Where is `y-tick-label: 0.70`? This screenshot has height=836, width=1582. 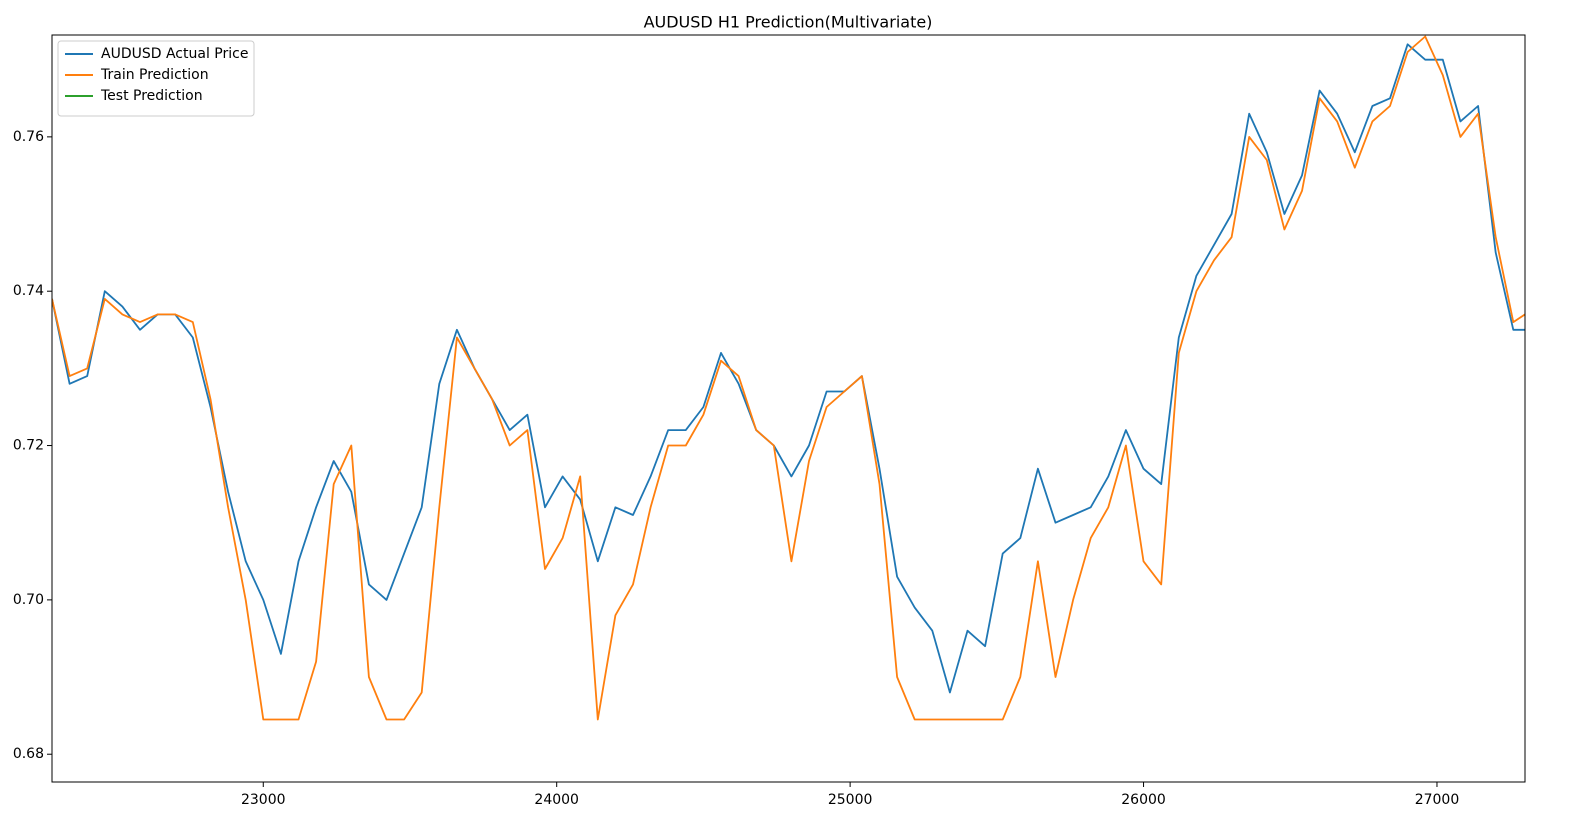
y-tick-label: 0.70 is located at coordinates (28, 600).